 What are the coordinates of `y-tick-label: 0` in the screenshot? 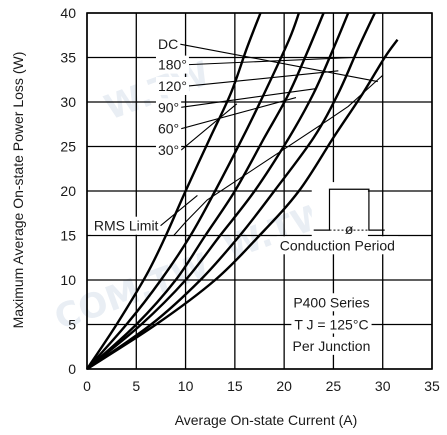 It's located at (72, 369).